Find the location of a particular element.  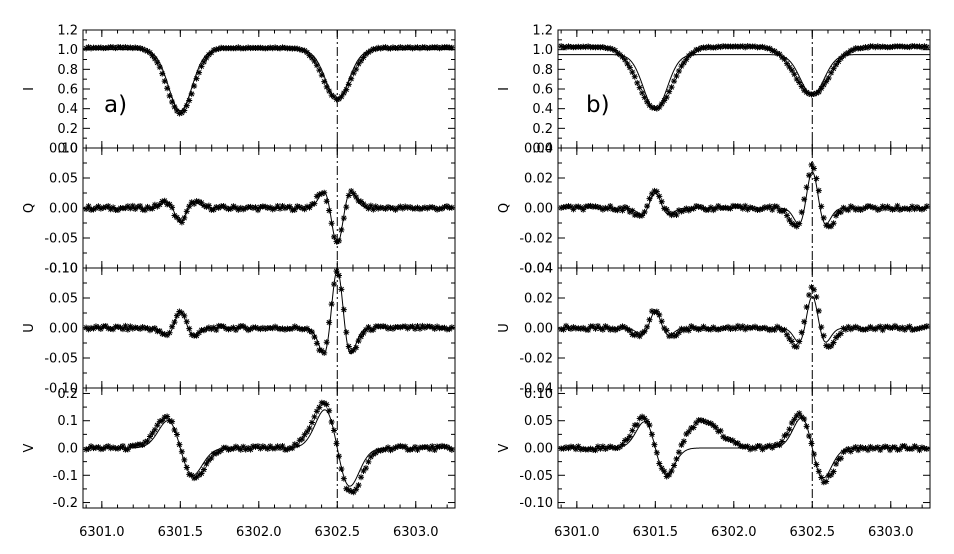

y-tick-label: 0.0 is located at coordinates (67, 449).